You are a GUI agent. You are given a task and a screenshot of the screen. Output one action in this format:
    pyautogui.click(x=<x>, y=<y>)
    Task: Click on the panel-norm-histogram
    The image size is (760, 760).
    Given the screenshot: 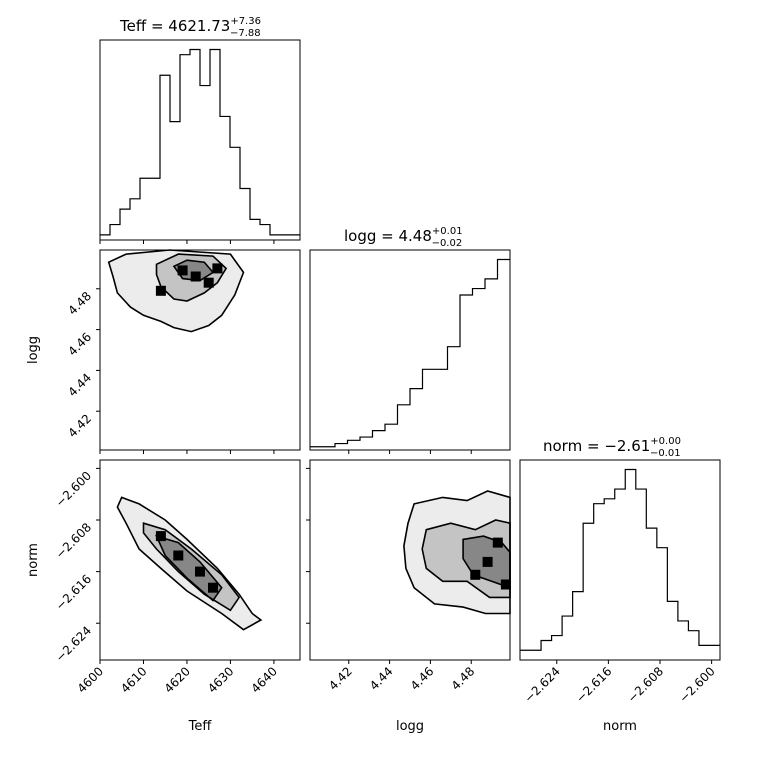 What is the action you would take?
    pyautogui.click(x=620, y=560)
    